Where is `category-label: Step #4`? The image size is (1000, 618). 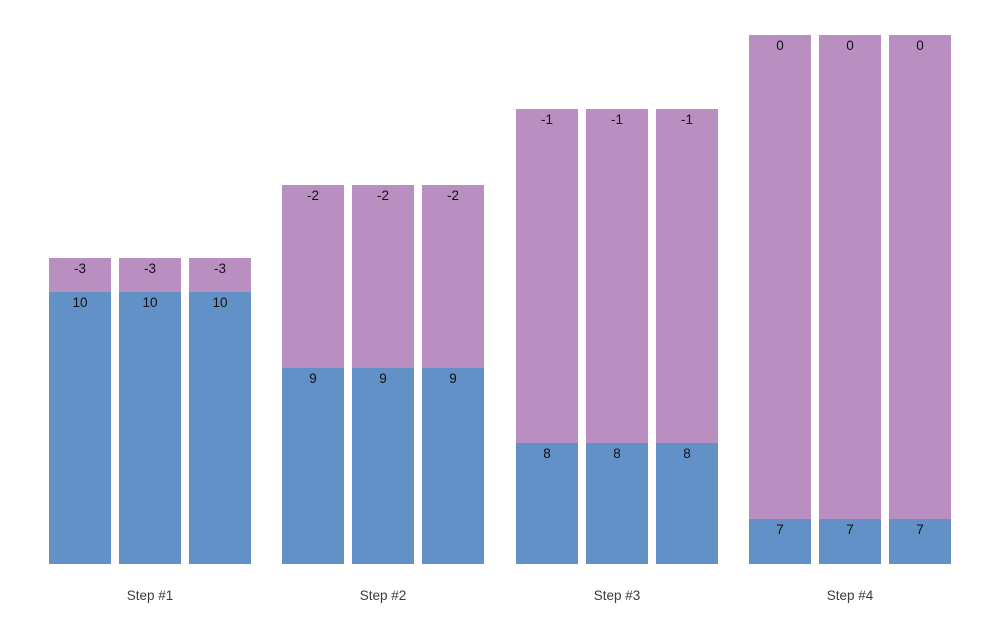 category-label: Step #4 is located at coordinates (850, 595).